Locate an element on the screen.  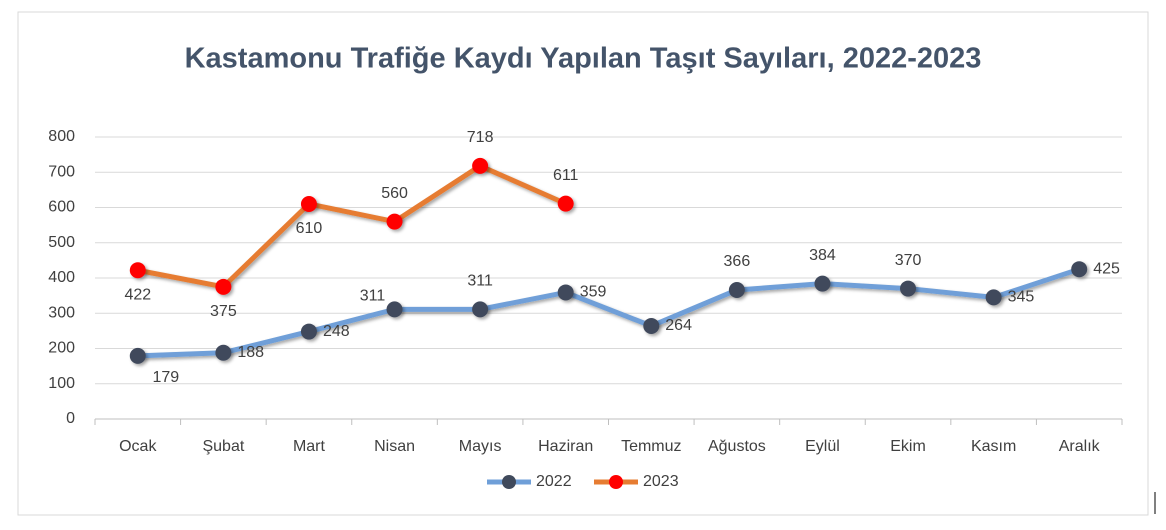
y-tick-label: 800 is located at coordinates (61, 136).